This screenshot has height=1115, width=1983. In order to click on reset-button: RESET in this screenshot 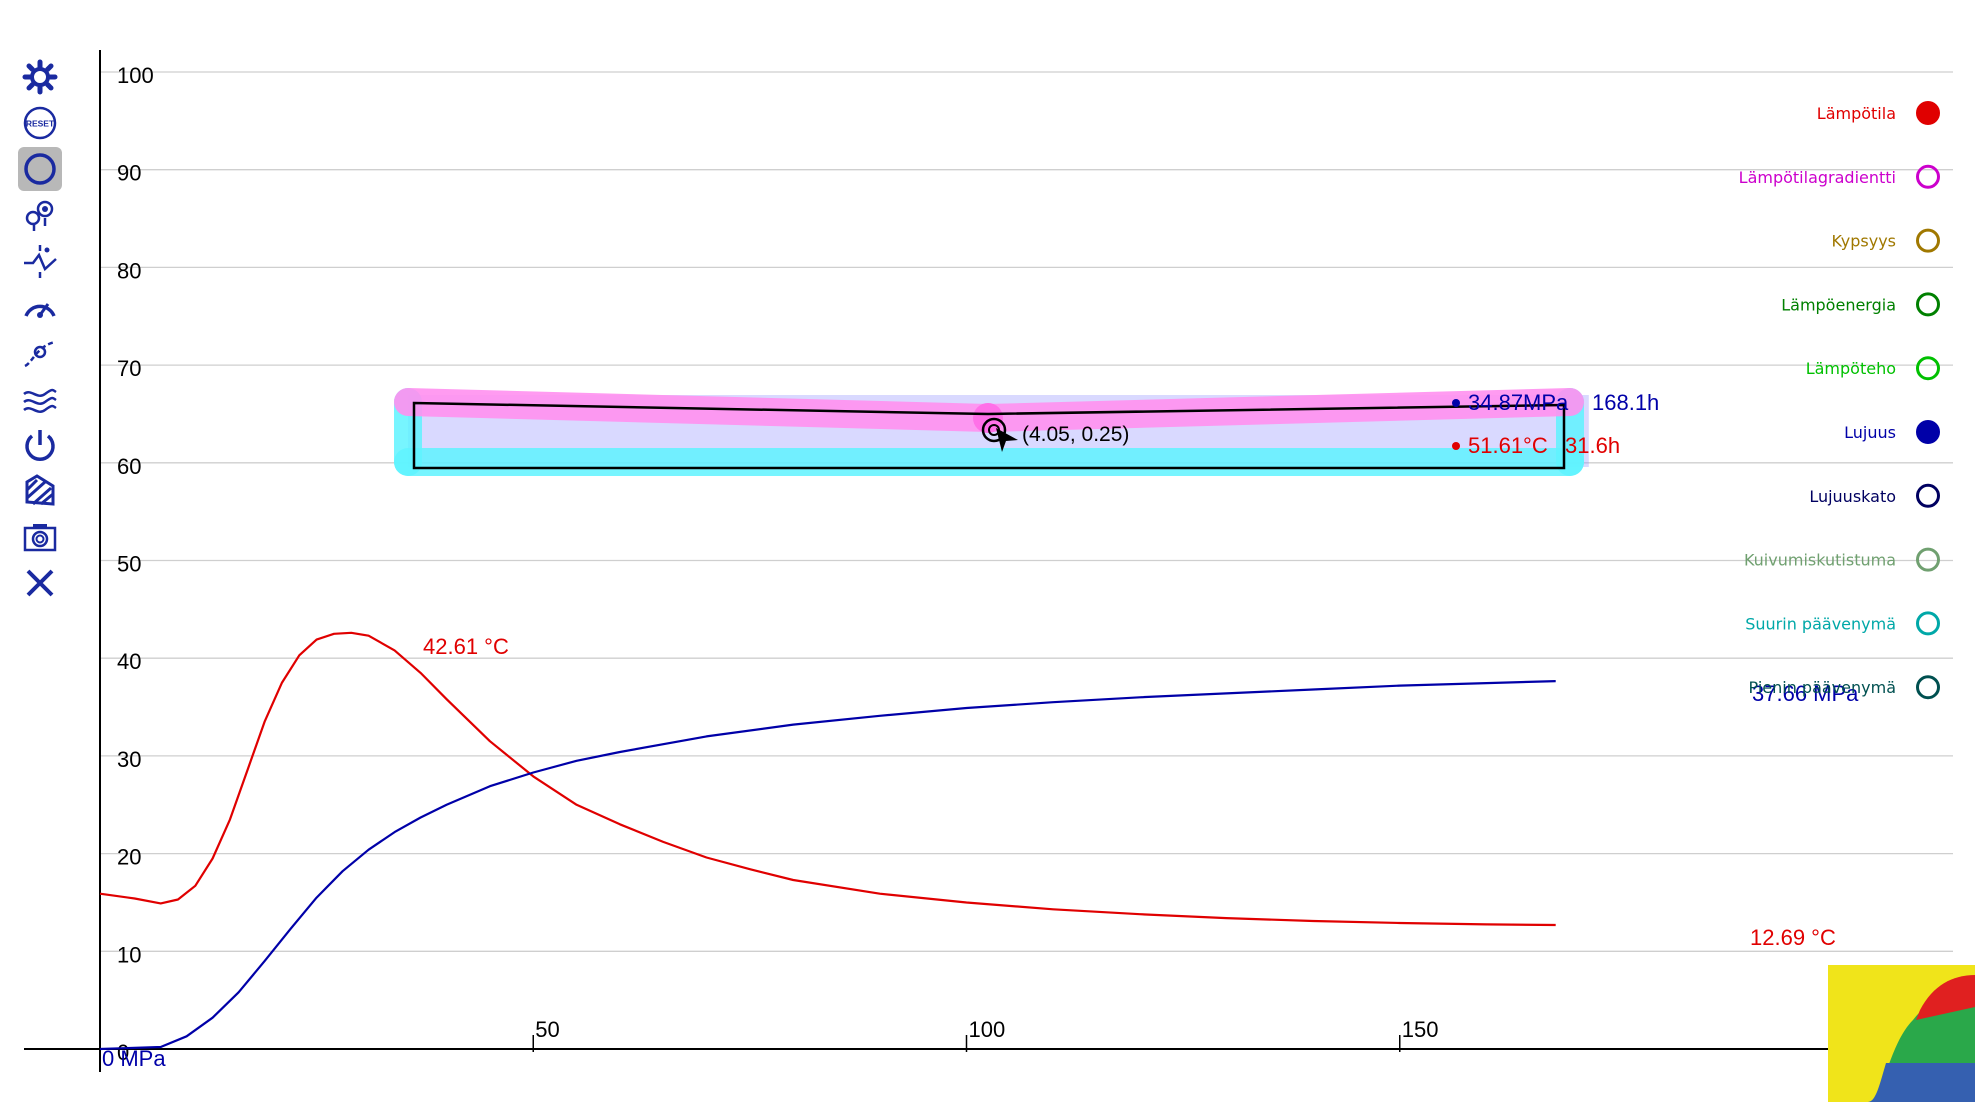, I will do `click(40, 123)`.